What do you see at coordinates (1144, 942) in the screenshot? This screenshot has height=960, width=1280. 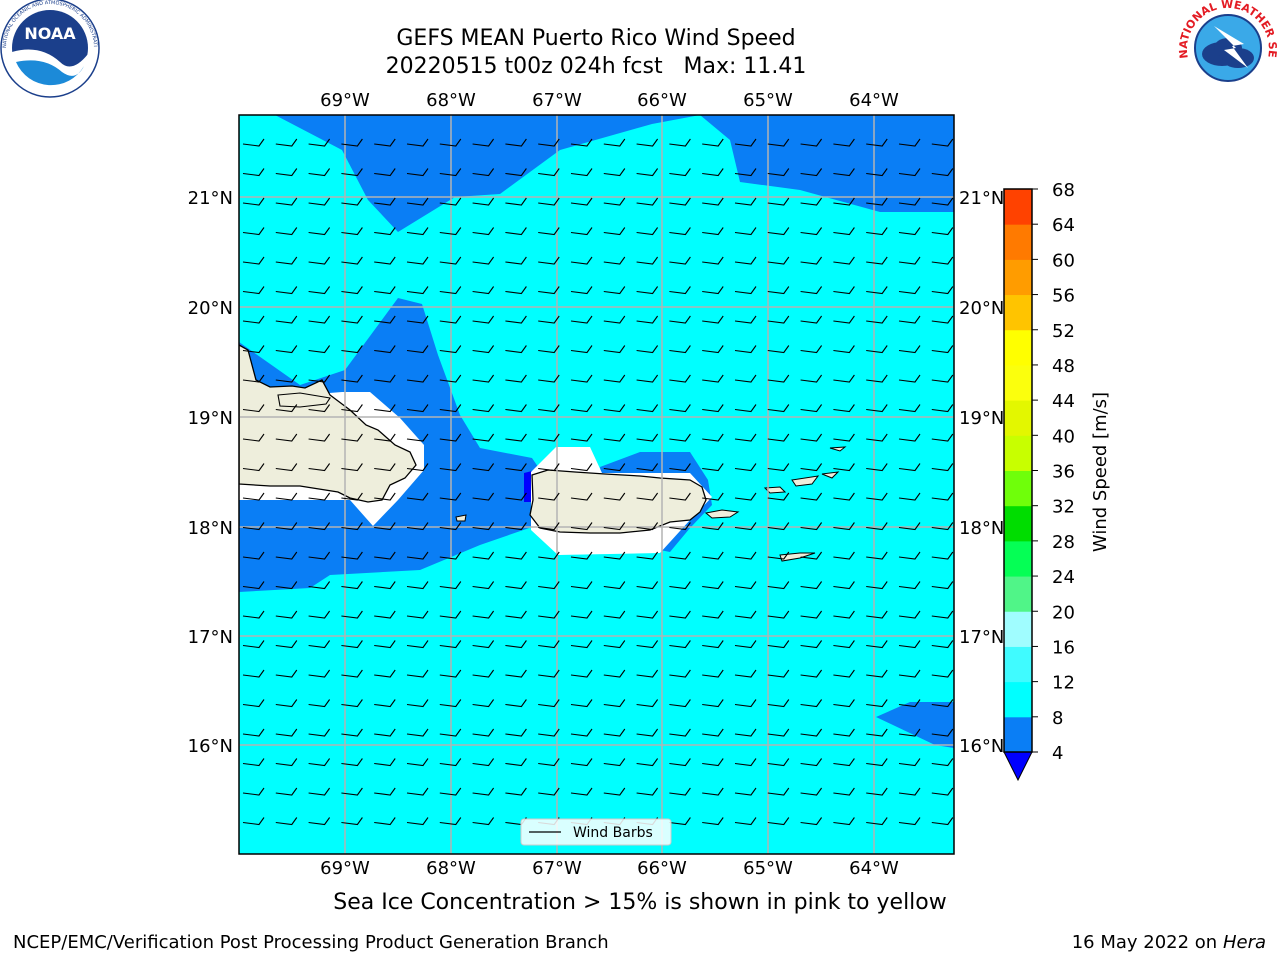 I see `footer-date-text: 16 May 2022 on` at bounding box center [1144, 942].